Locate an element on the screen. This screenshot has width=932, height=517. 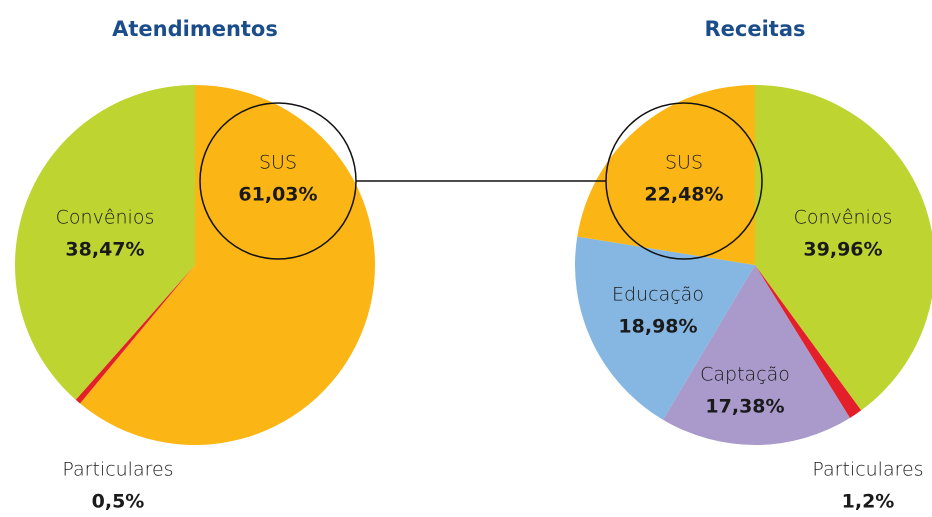
slice-value: 0,5% is located at coordinates (118, 502).